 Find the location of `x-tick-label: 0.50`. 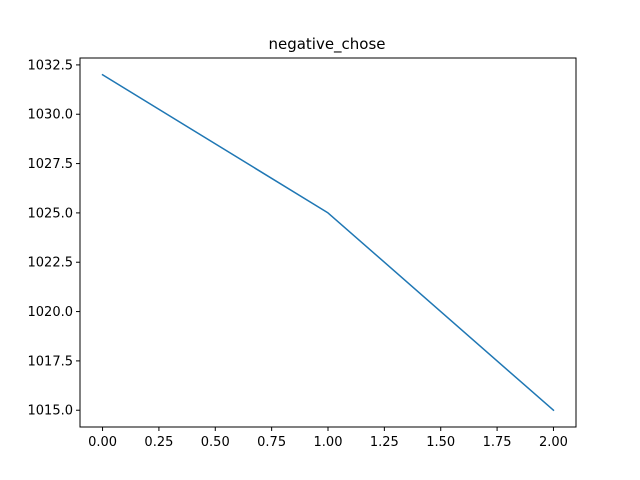

x-tick-label: 0.50 is located at coordinates (215, 442).